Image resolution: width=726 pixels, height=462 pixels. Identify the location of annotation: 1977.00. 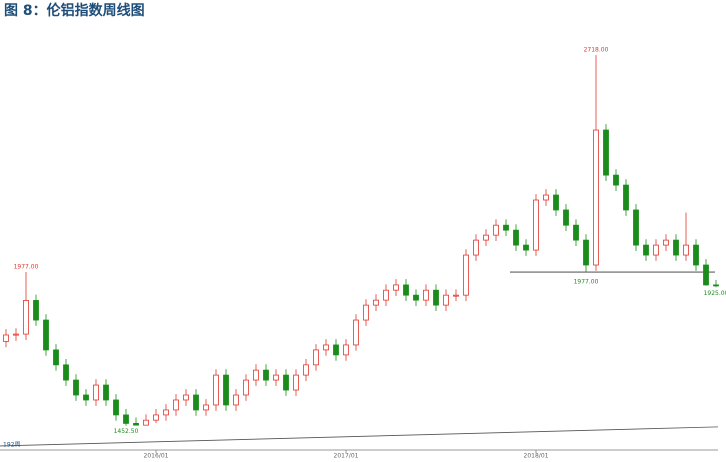
(26, 267).